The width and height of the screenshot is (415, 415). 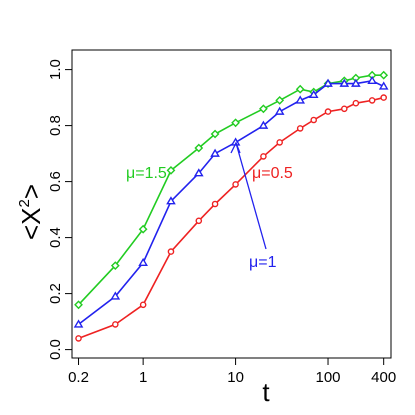 What do you see at coordinates (328, 377) in the screenshot?
I see `x-tick-label: 100` at bounding box center [328, 377].